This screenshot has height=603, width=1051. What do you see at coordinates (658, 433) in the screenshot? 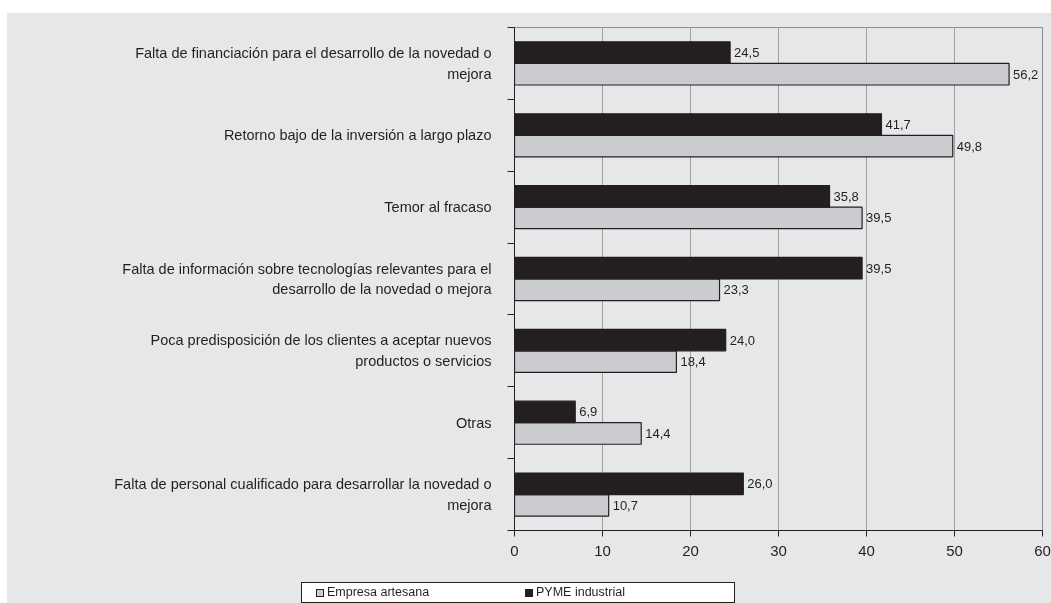
I see `data-label: 14,4` at bounding box center [658, 433].